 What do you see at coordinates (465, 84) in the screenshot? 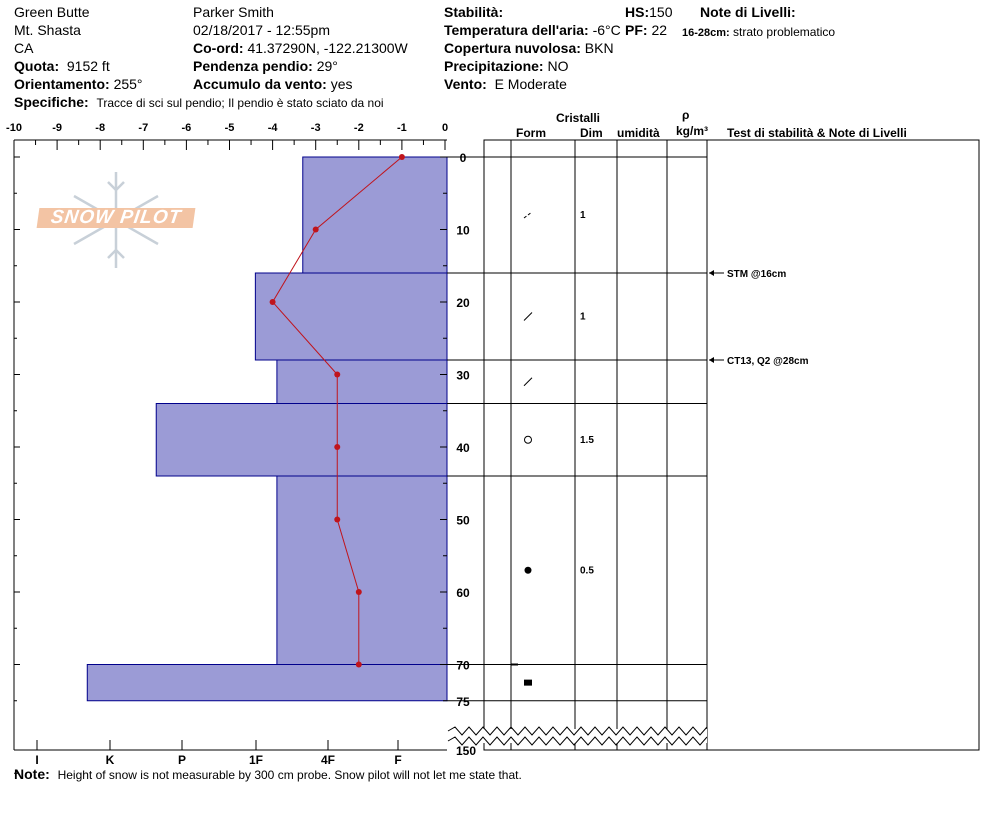
I see `wind-label: Vento:` at bounding box center [465, 84].